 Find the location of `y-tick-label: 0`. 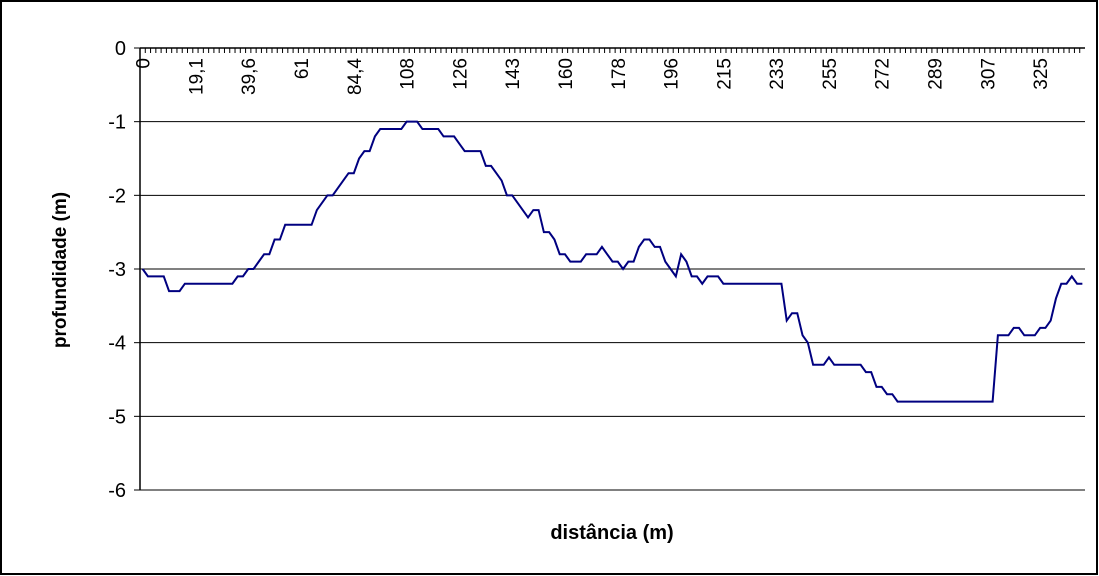

y-tick-label: 0 is located at coordinates (120, 49).